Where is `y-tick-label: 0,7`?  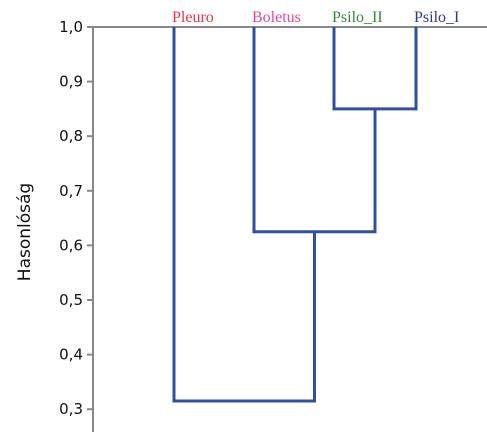
y-tick-label: 0,7 is located at coordinates (71, 191).